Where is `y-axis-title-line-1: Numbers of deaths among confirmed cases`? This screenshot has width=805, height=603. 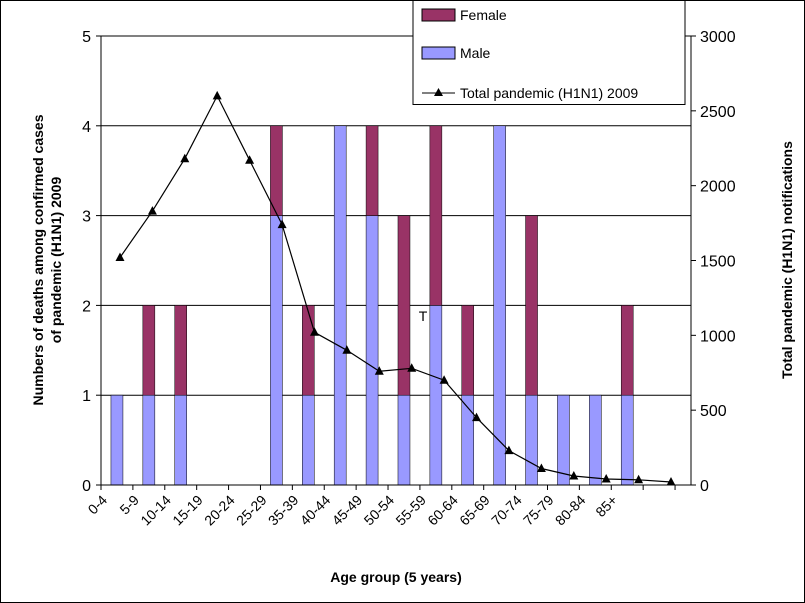 y-axis-title-line-1: Numbers of deaths among confirmed cases is located at coordinates (38, 259).